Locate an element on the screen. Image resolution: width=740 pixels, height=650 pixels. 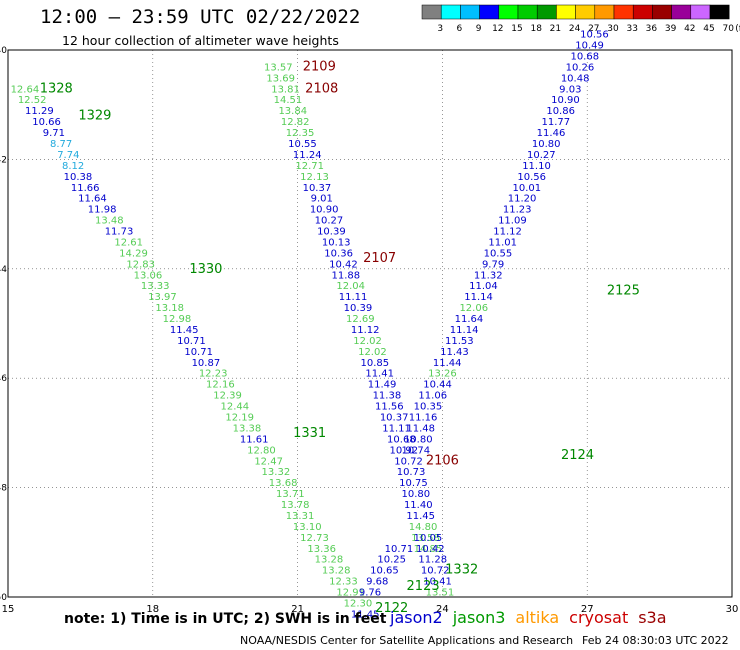
y-tick-label: -40 is located at coordinates (3, 51).